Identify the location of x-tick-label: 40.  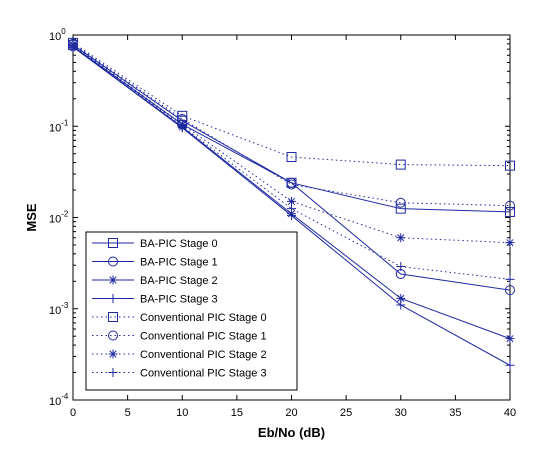
(510, 413).